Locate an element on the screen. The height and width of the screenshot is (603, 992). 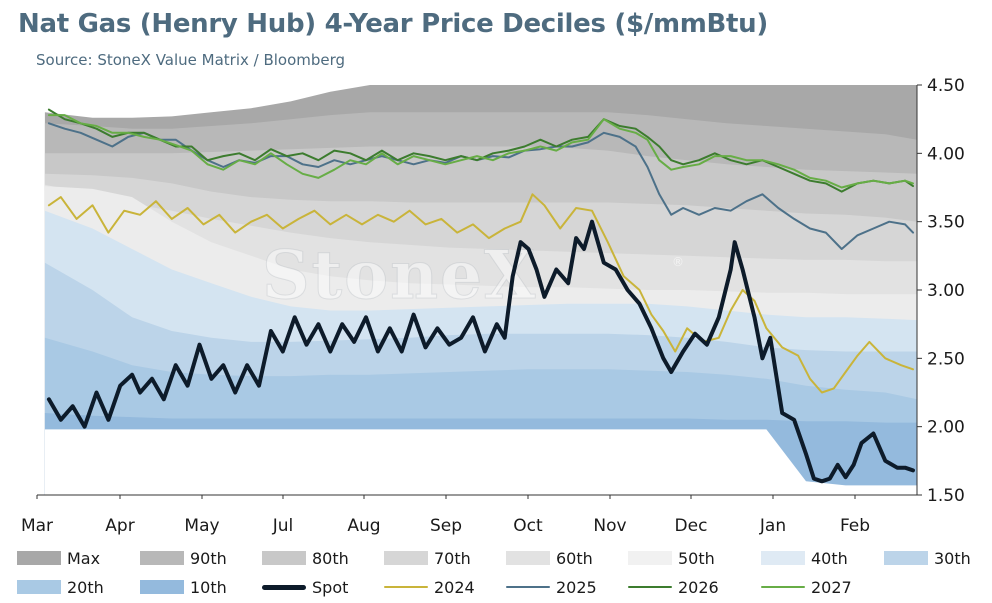
legend-label: 2026 is located at coordinates (698, 587).